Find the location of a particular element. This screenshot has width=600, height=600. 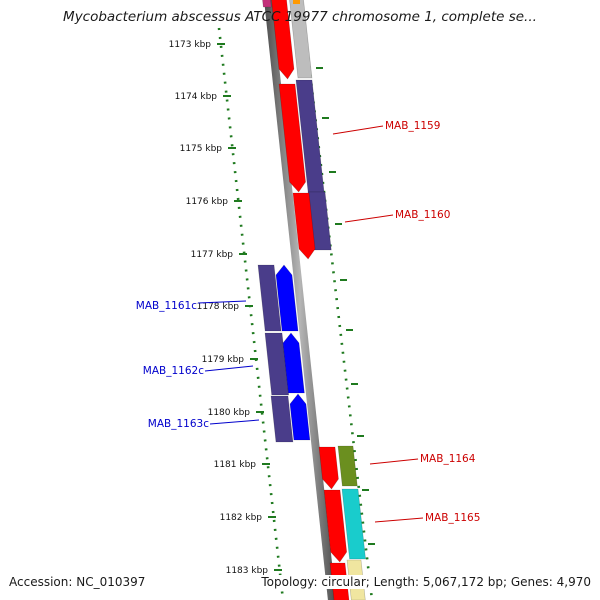

accession-text: Accession: NC_010397 is located at coordinates (77, 582).